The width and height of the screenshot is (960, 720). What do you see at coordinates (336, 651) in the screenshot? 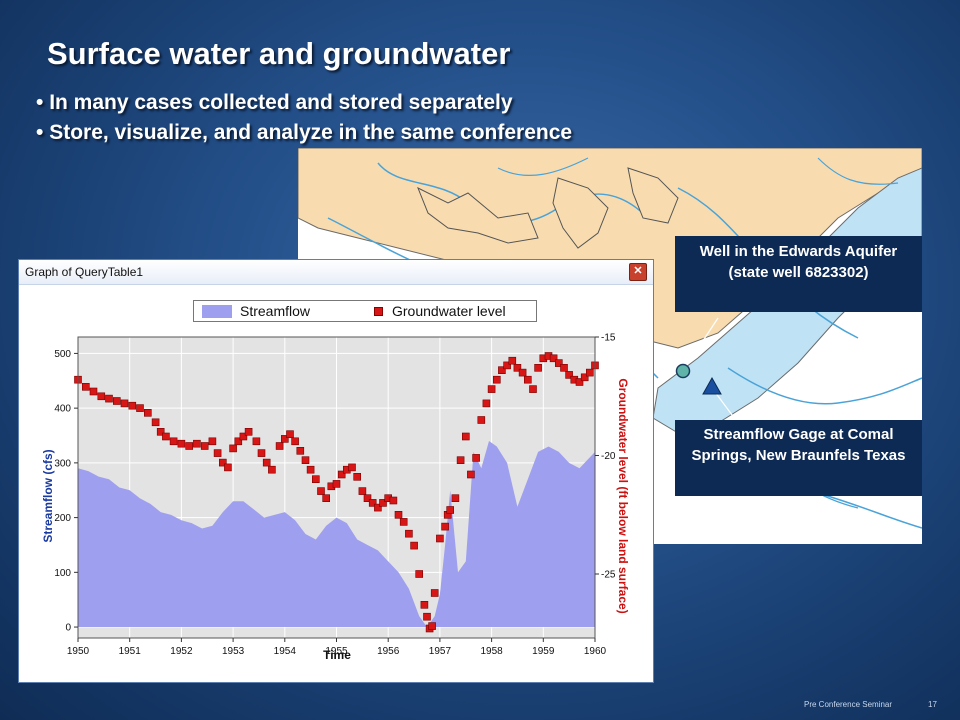
I see `x-tick-label: 1955` at bounding box center [336, 651].